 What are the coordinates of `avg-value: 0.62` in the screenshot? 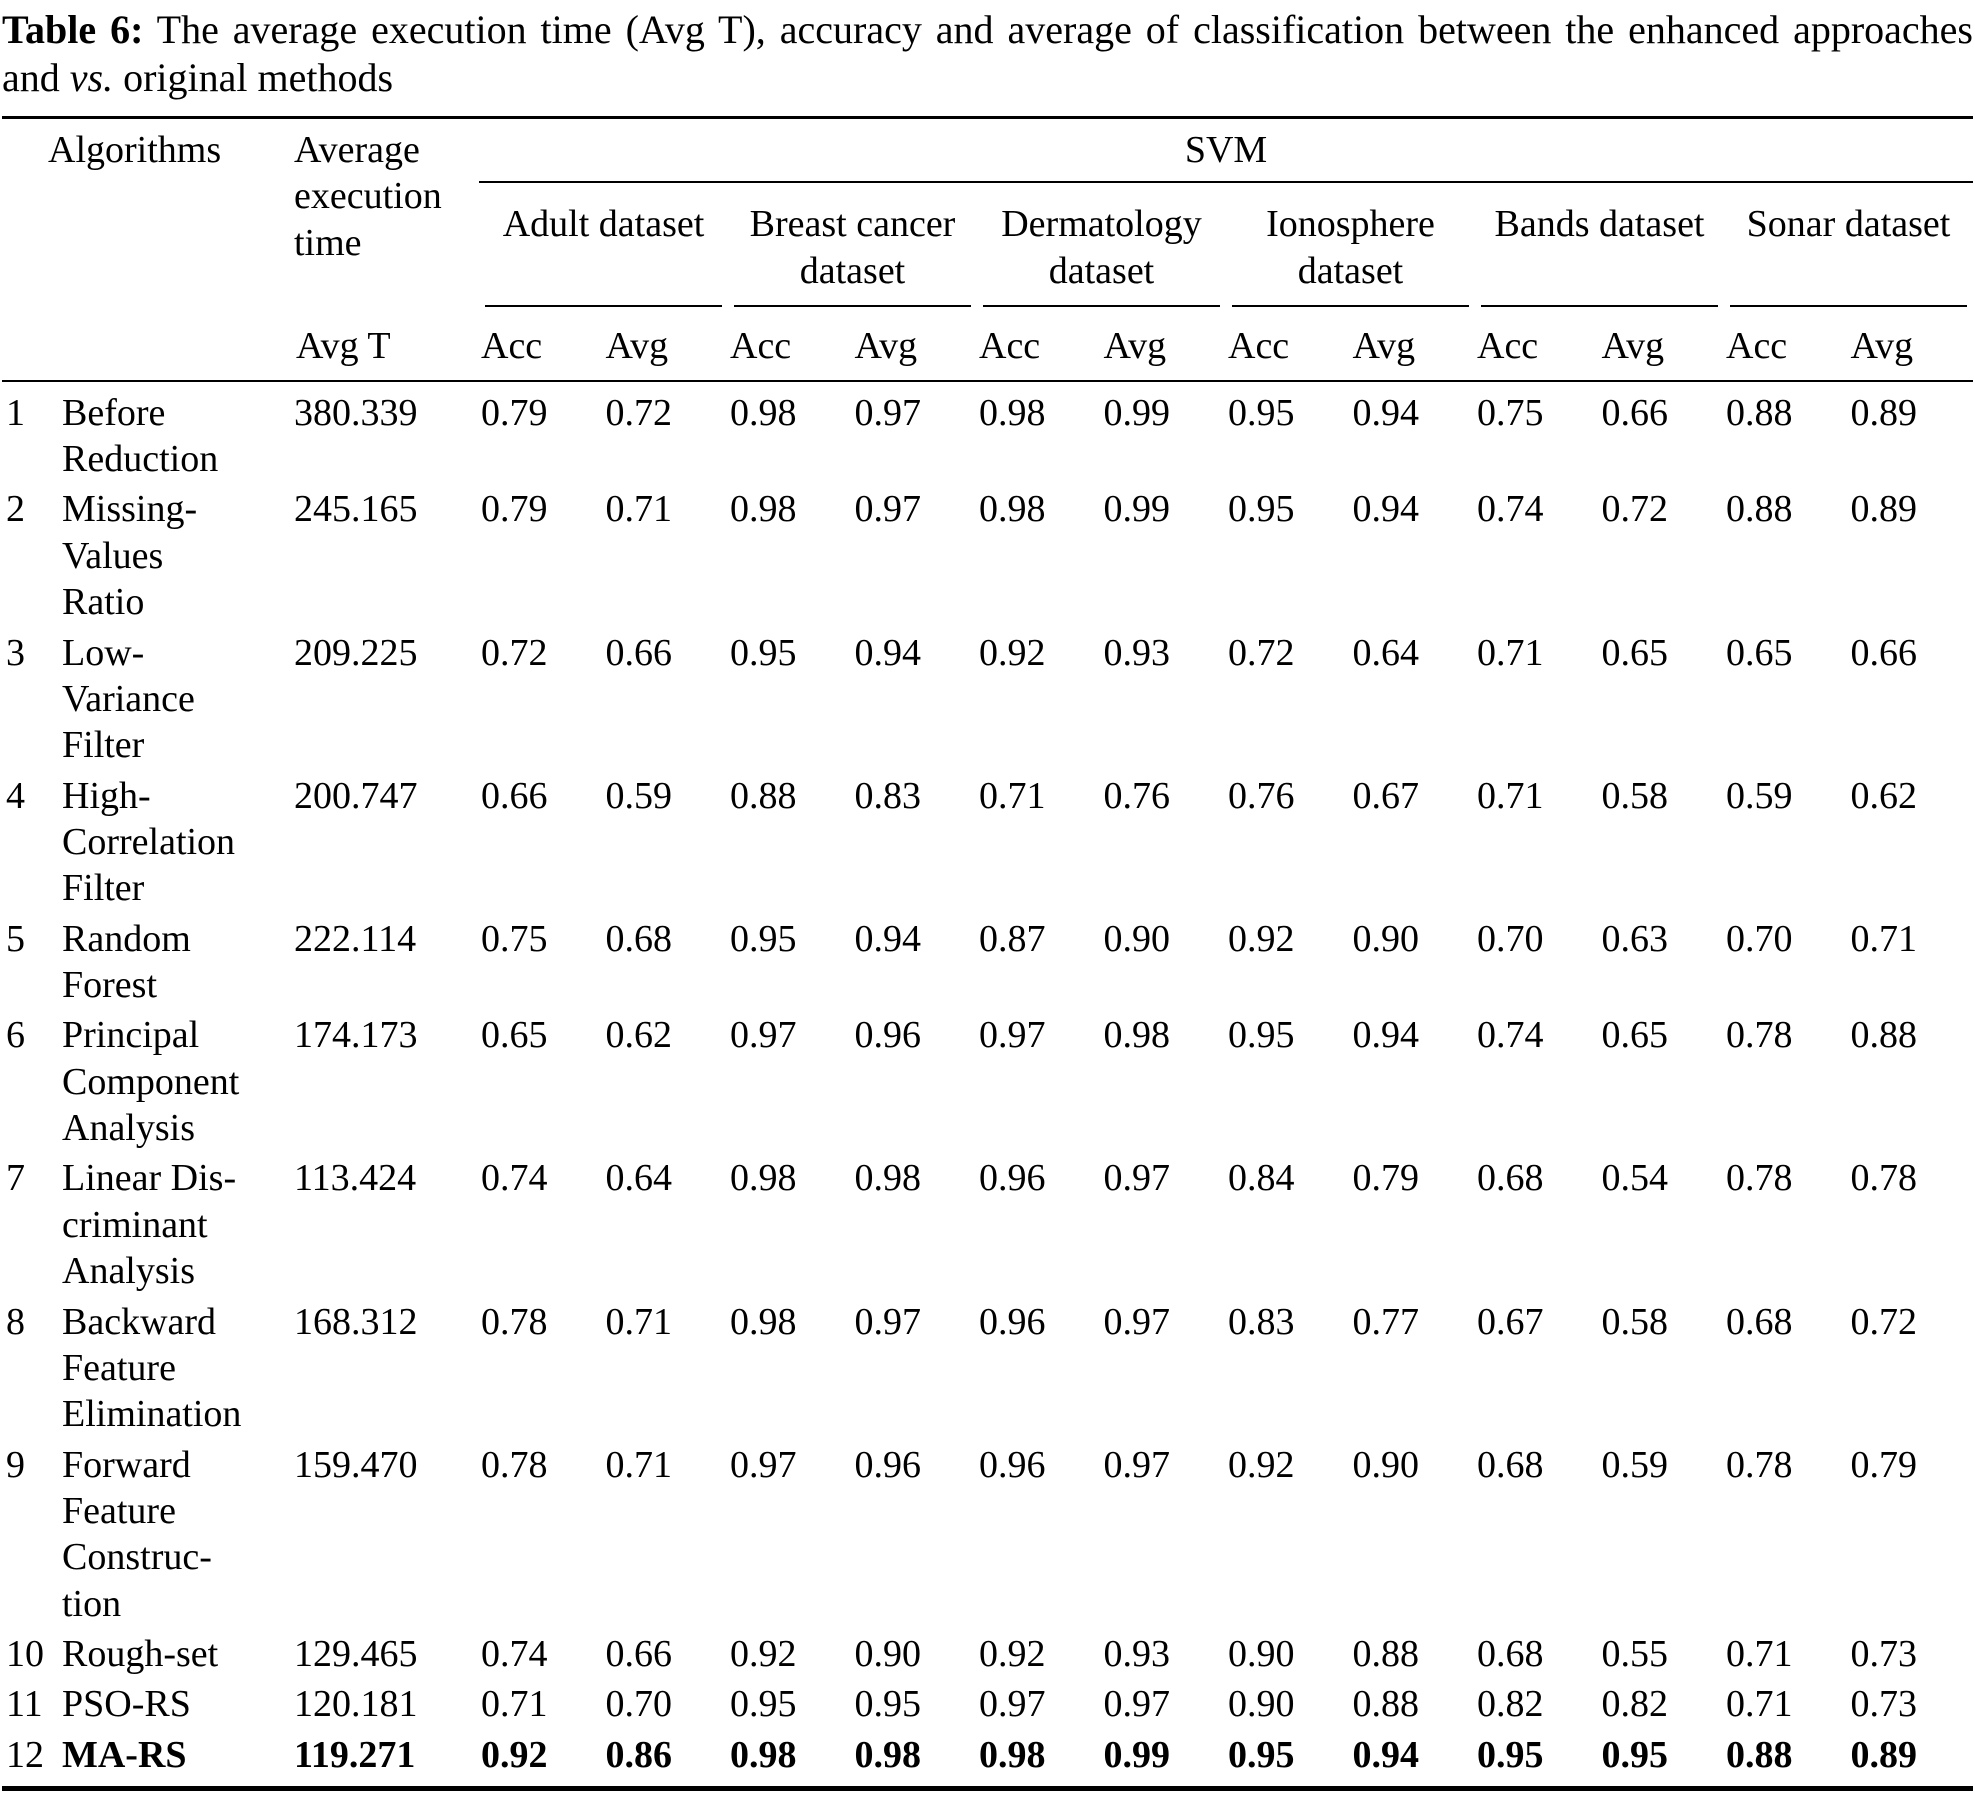 It's located at (1884, 795).